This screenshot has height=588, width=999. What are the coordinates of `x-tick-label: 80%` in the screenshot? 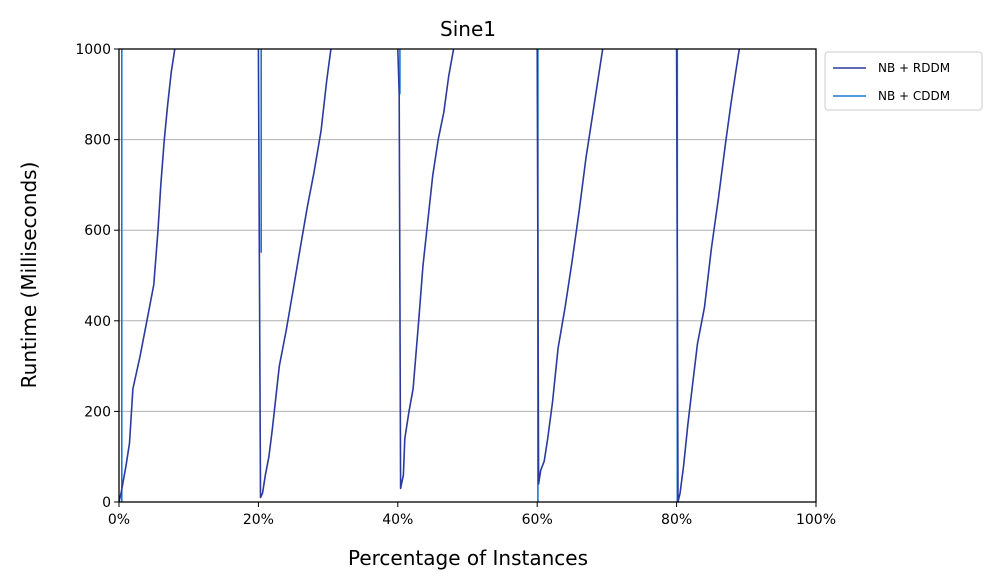 It's located at (676, 520).